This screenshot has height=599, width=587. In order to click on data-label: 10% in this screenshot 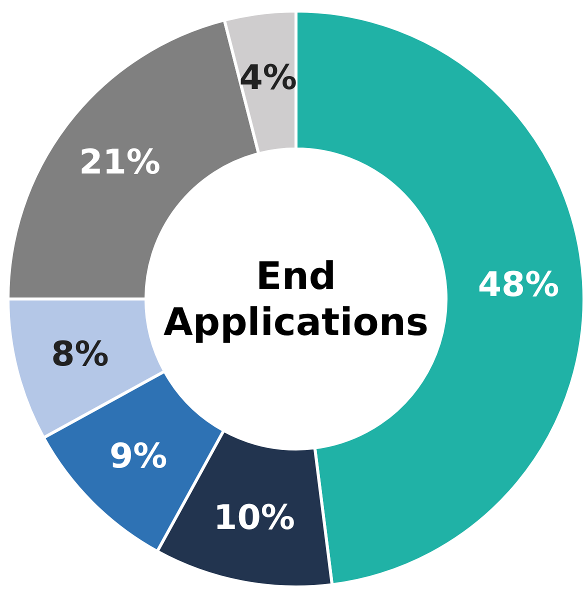, I will do `click(254, 518)`.